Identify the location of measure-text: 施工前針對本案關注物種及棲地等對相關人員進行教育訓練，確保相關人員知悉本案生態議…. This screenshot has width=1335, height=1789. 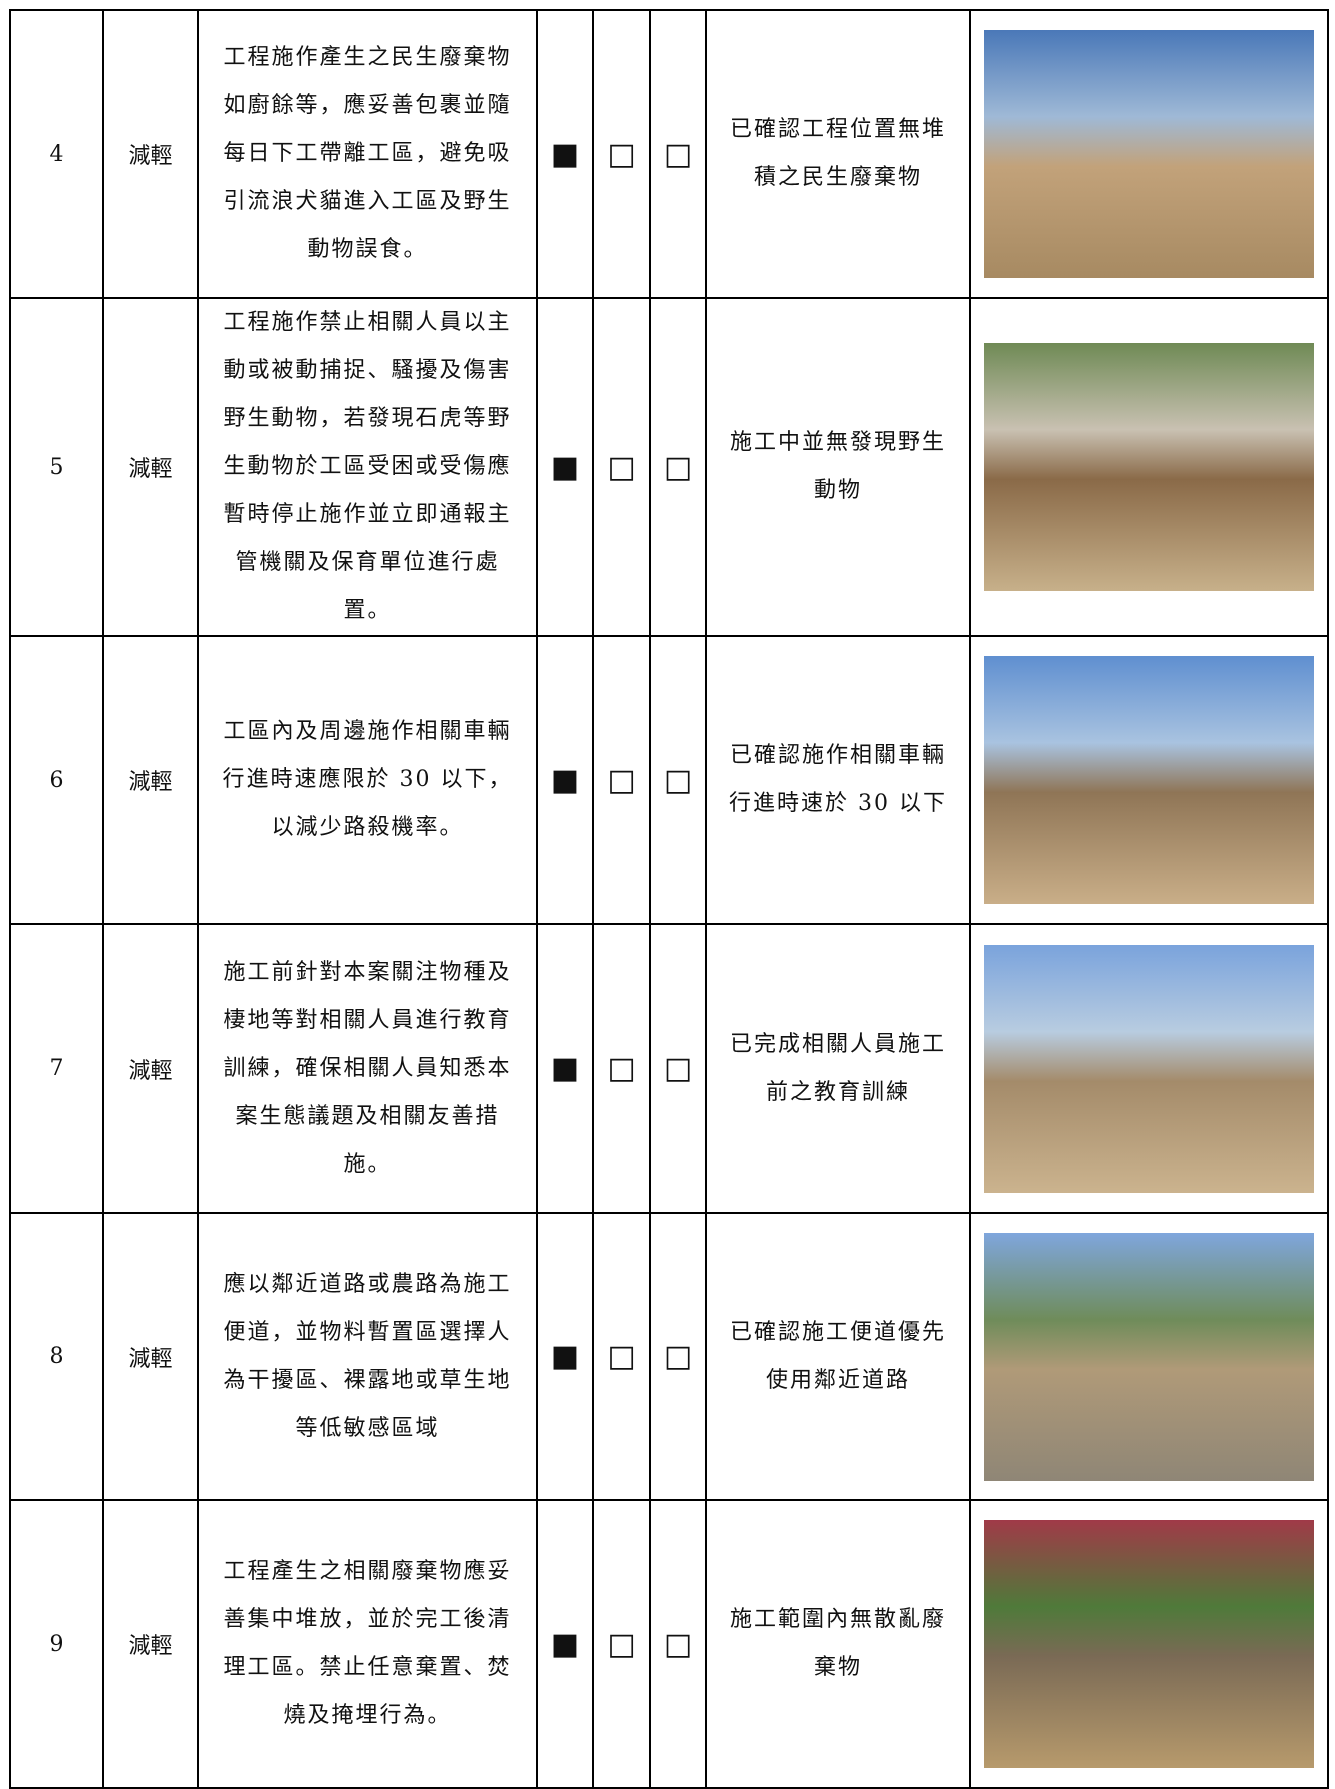
(367, 1068).